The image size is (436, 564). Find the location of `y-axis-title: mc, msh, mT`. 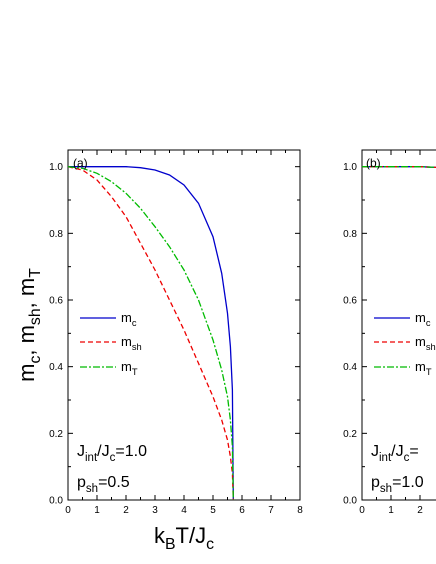

y-axis-title: mc, msh, mT is located at coordinates (29, 325).